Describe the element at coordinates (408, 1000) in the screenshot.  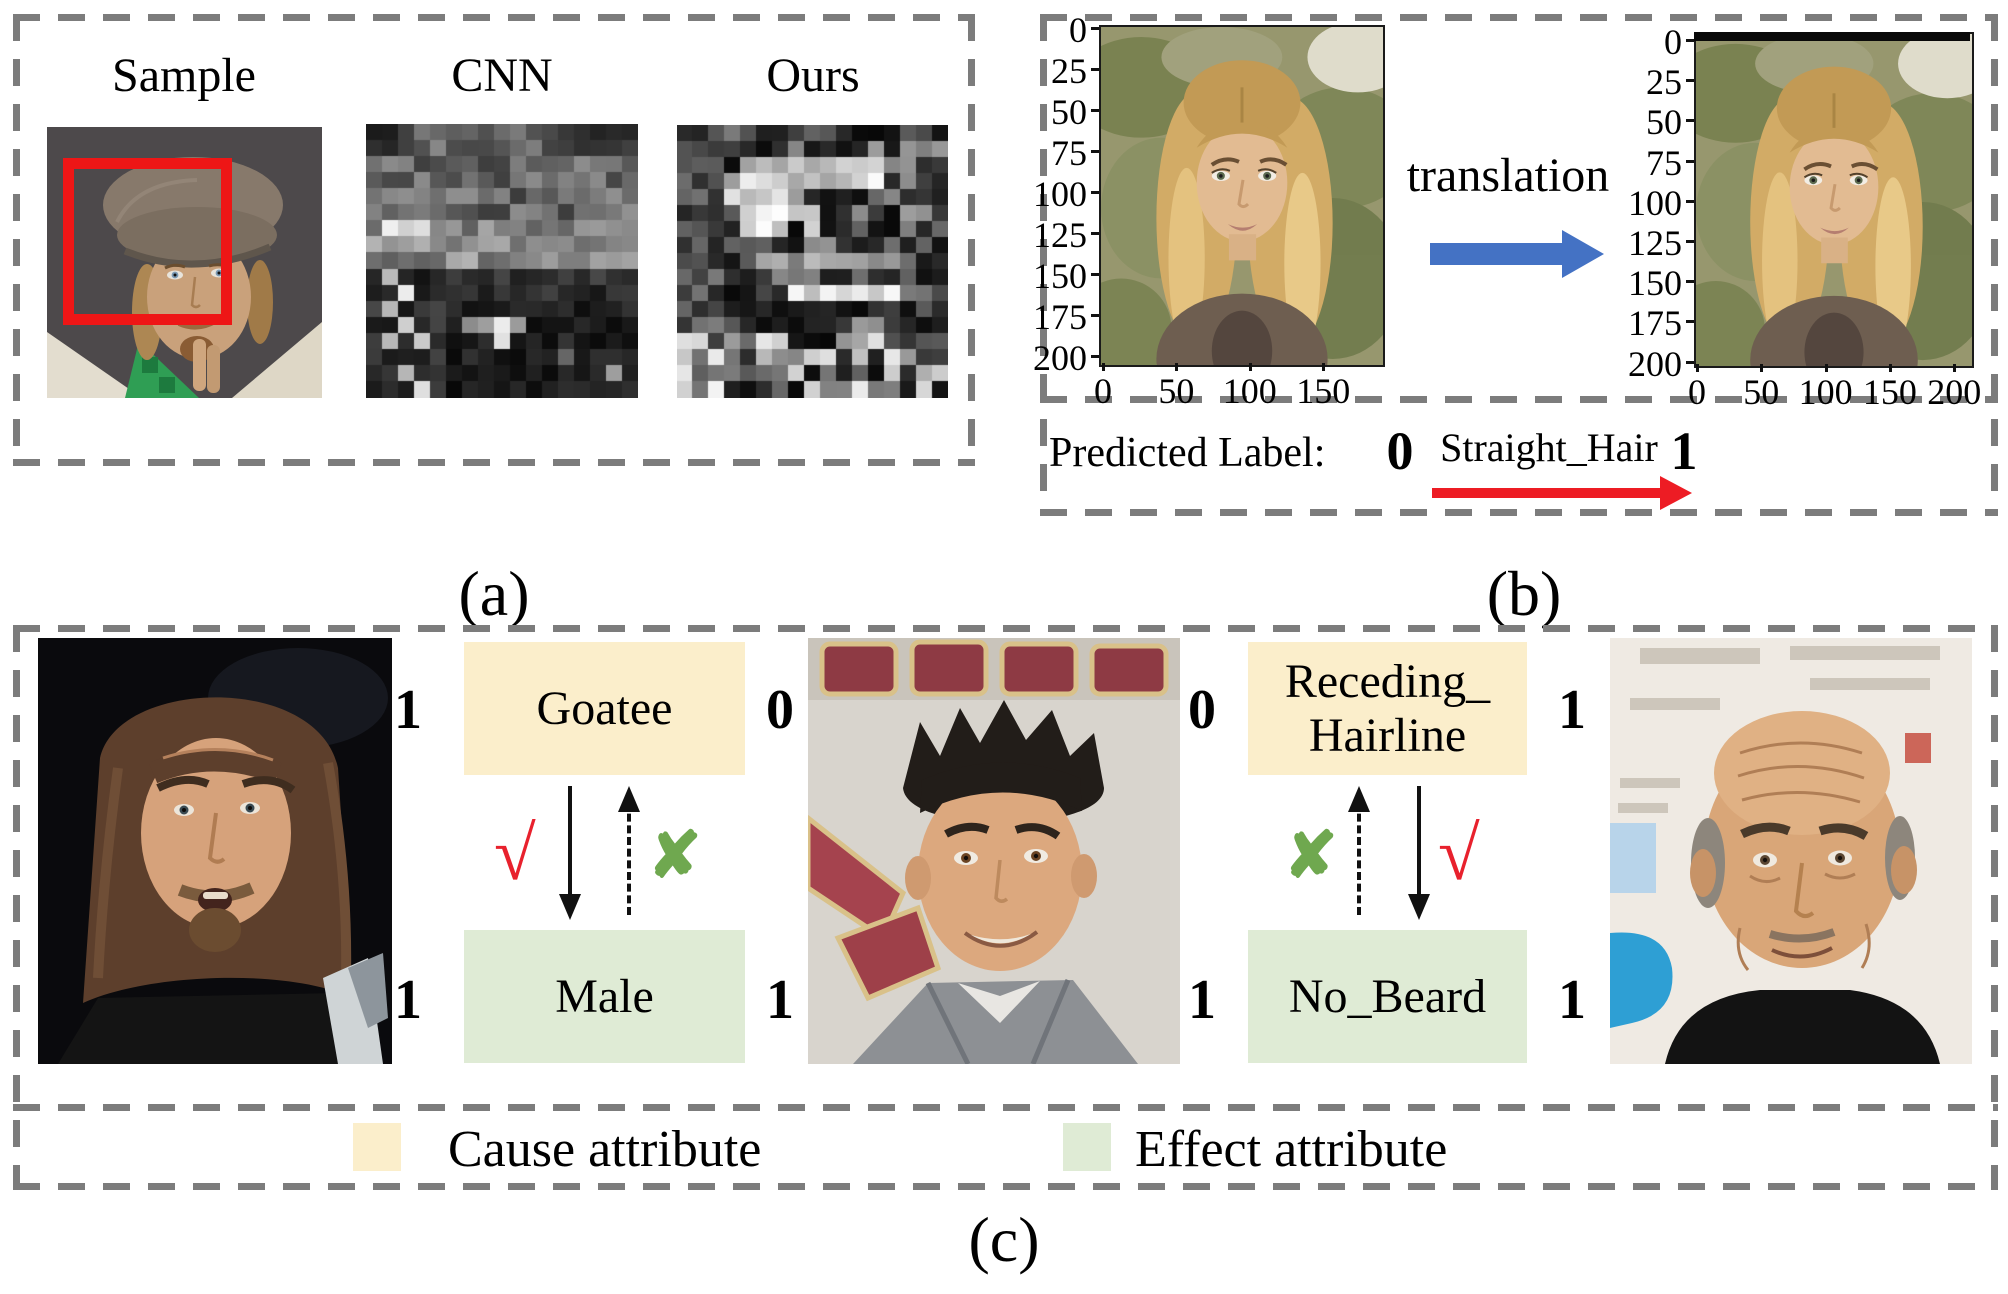
I see `diagram1-effect-left-value: 1` at that location.